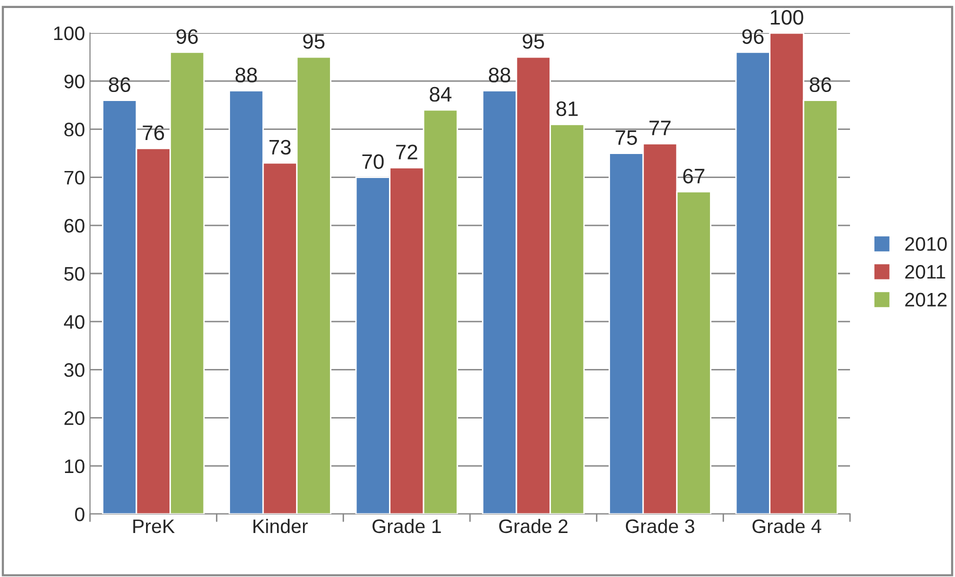 The width and height of the screenshot is (955, 577). Describe the element at coordinates (926, 299) in the screenshot. I see `legend-label: 2012` at that location.